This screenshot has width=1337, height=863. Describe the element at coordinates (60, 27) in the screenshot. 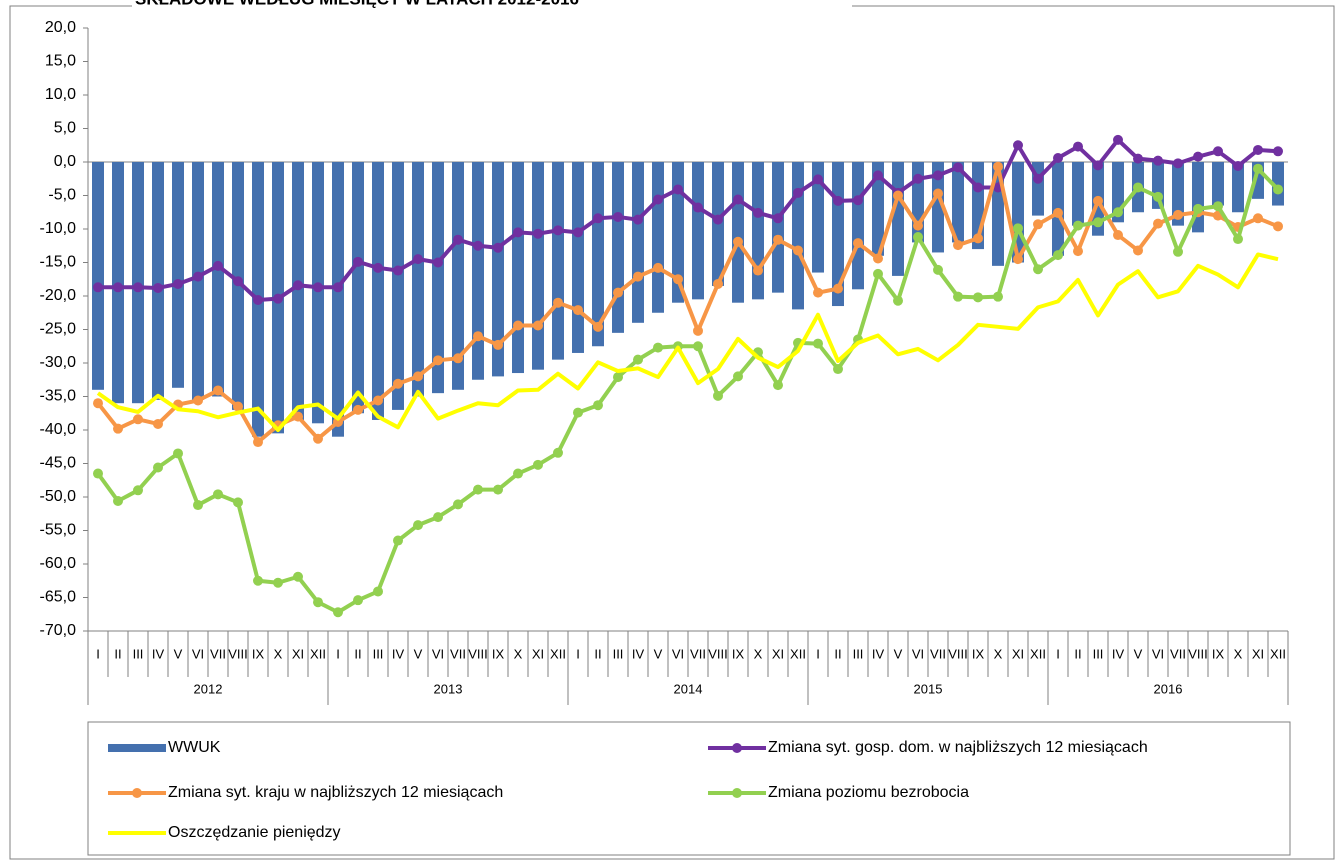

I see `y-tick-label: 20,0` at that location.